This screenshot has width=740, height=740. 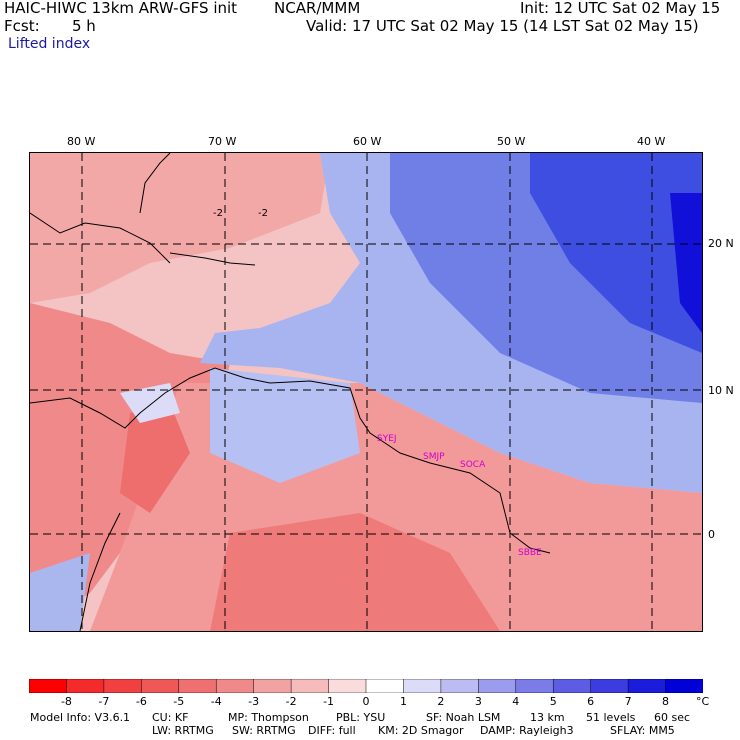 What do you see at coordinates (264, 730) in the screenshot?
I see `footer-sw: SW: RRTMG` at bounding box center [264, 730].